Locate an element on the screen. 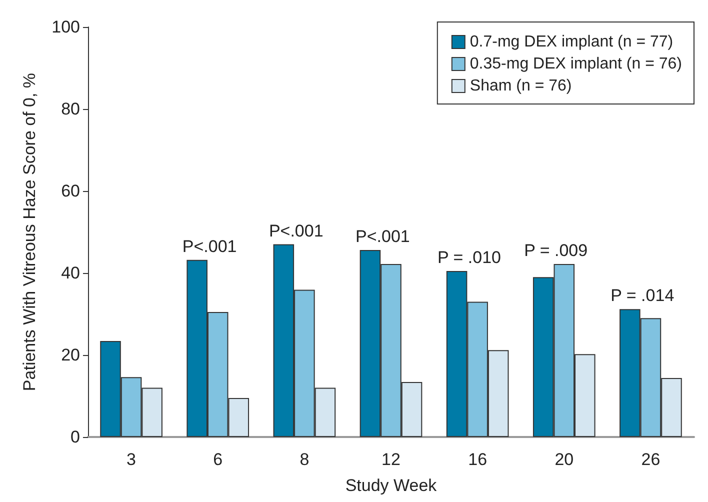 This screenshot has width=708, height=502. legend-label: Sham (n = 76) is located at coordinates (521, 86).